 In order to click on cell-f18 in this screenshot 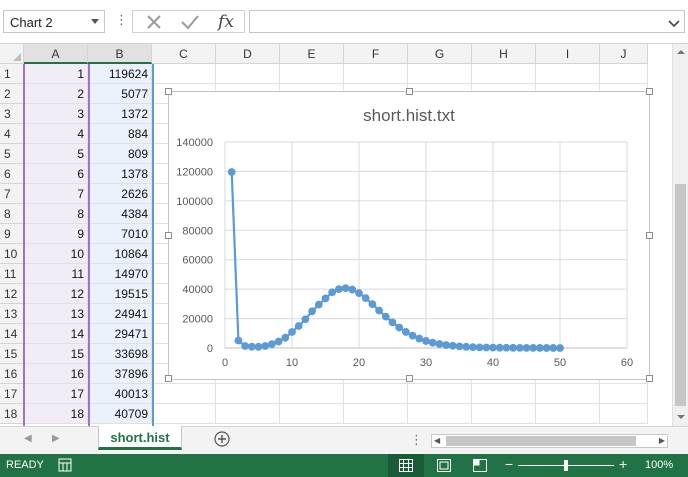, I will do `click(376, 414)`.